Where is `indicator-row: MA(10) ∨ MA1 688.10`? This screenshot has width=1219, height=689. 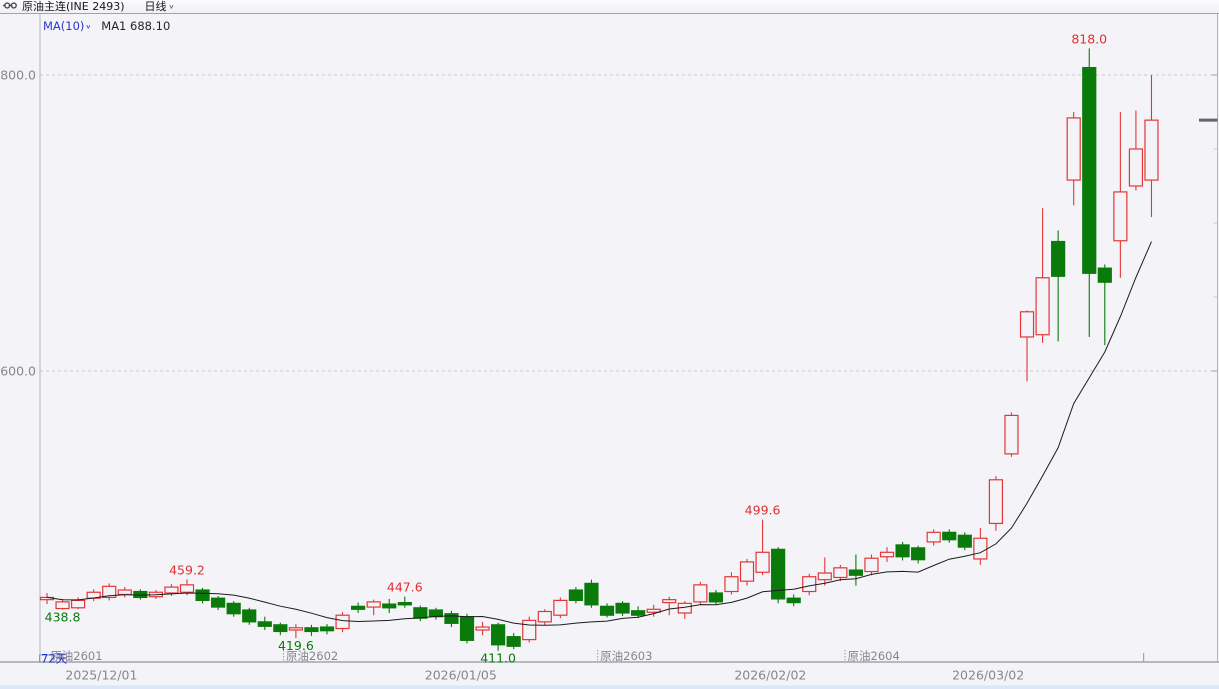 indicator-row: MA(10) ∨ MA1 688.10 is located at coordinates (106, 26).